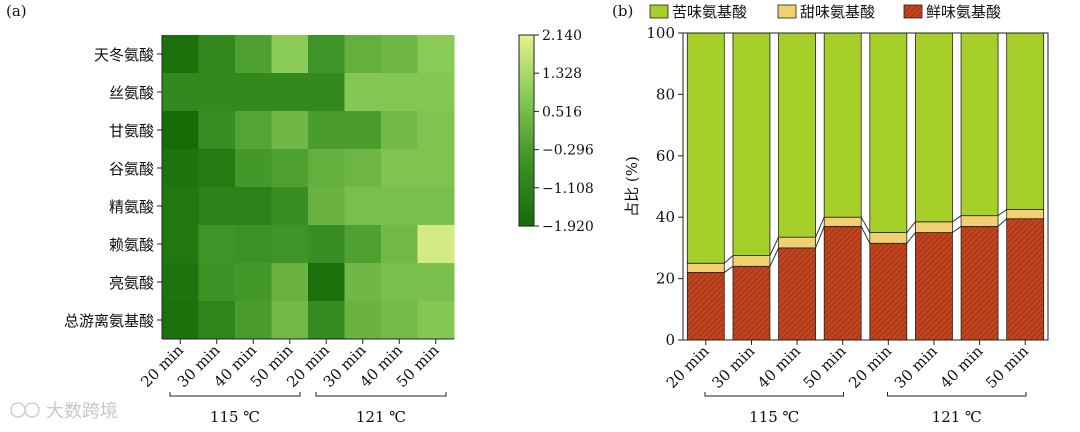 This screenshot has width=1080, height=432. I want to click on legend-label: 苦味氨基酸, so click(709, 12).